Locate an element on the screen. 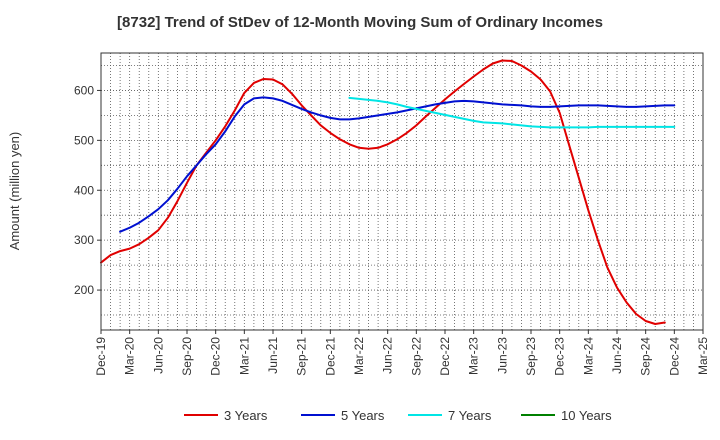 This screenshot has height=440, width=720. y-tick-label: 500 is located at coordinates (84, 140).